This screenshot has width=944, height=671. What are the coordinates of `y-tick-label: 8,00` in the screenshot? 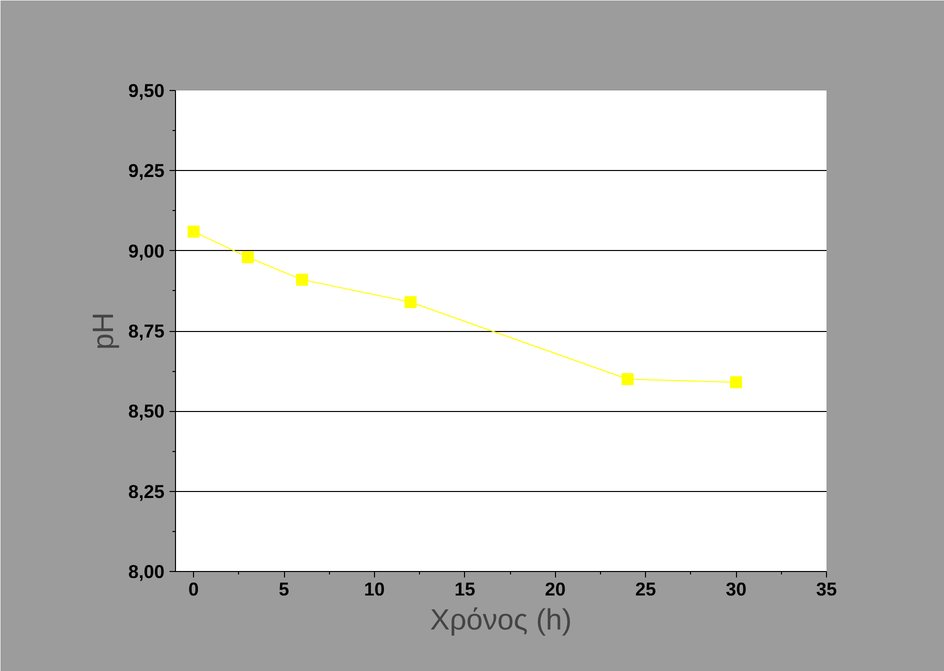 It's located at (146, 571).